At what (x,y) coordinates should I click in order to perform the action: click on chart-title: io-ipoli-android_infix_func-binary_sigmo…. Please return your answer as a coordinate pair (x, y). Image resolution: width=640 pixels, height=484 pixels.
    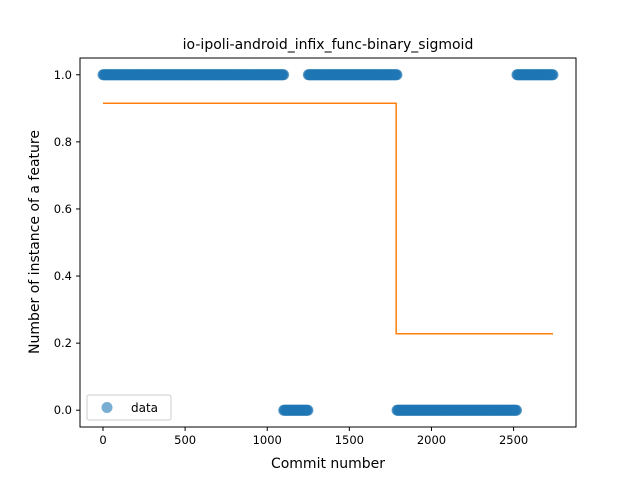
    Looking at the image, I should click on (328, 45).